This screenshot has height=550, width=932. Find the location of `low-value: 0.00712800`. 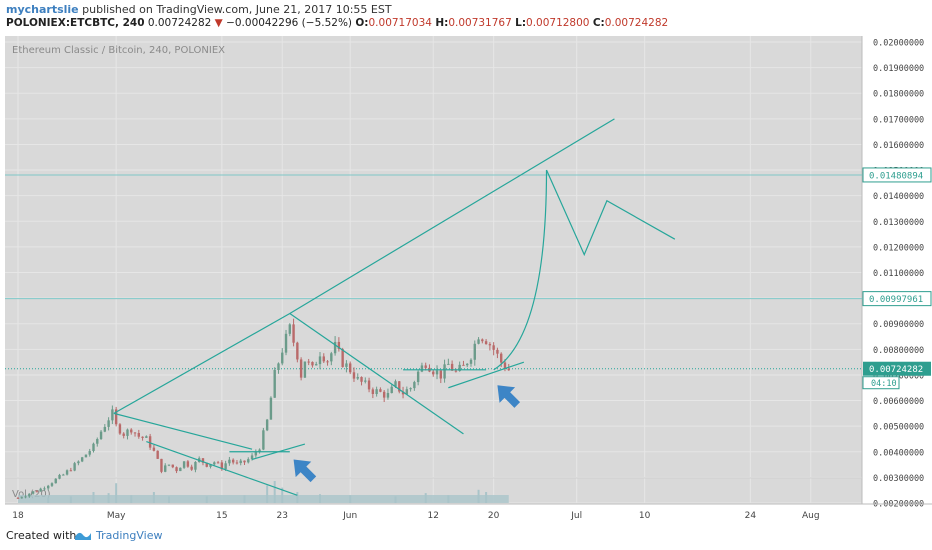

low-value: 0.00712800 is located at coordinates (558, 23).